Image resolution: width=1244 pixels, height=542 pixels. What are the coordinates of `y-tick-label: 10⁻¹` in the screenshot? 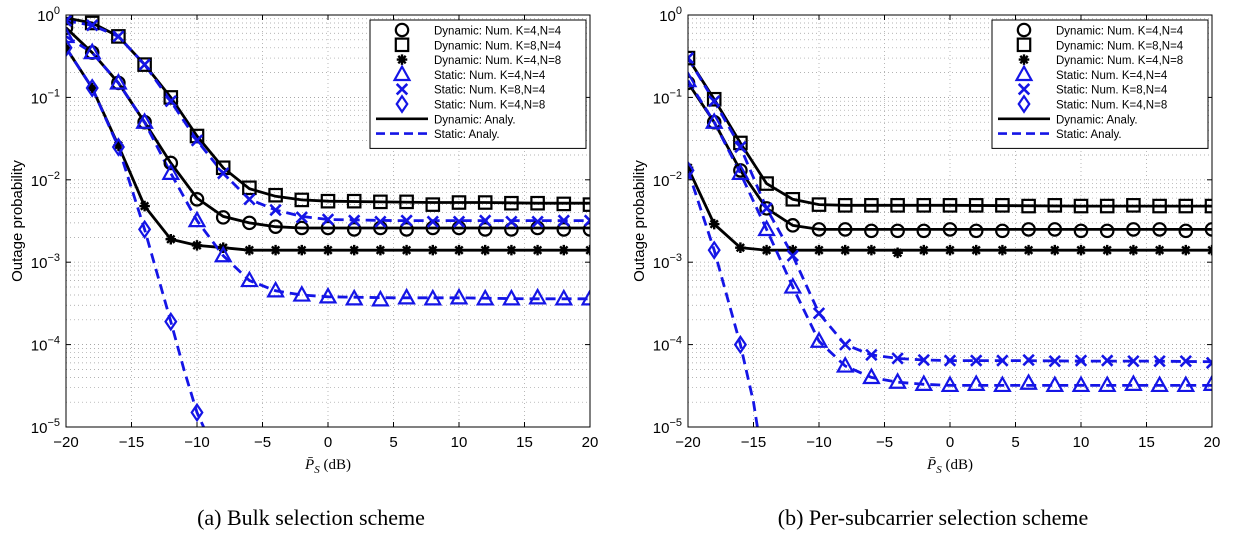 It's located at (45, 97).